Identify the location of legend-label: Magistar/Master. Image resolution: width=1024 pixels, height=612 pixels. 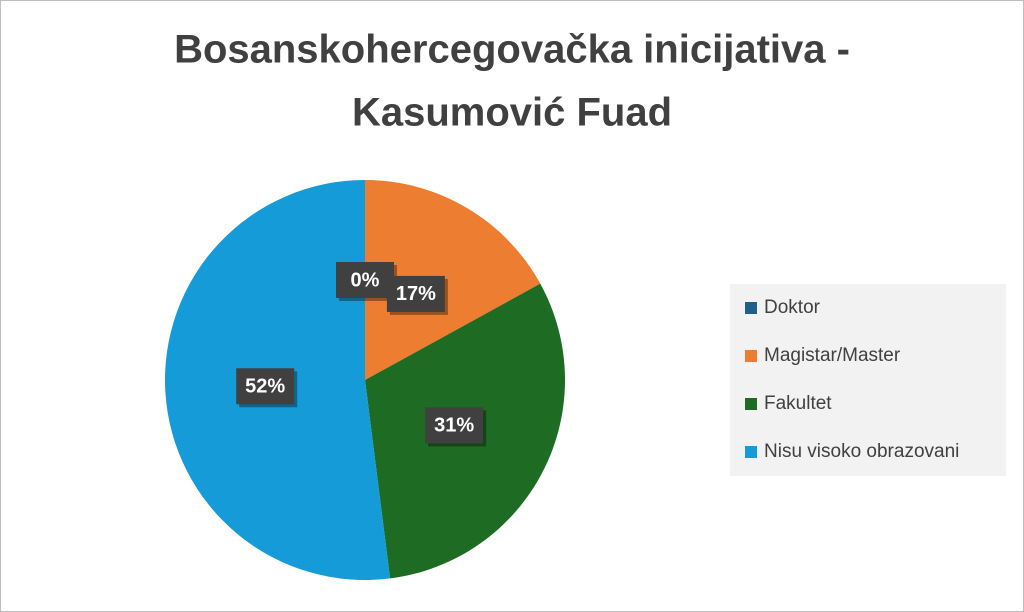
(832, 355).